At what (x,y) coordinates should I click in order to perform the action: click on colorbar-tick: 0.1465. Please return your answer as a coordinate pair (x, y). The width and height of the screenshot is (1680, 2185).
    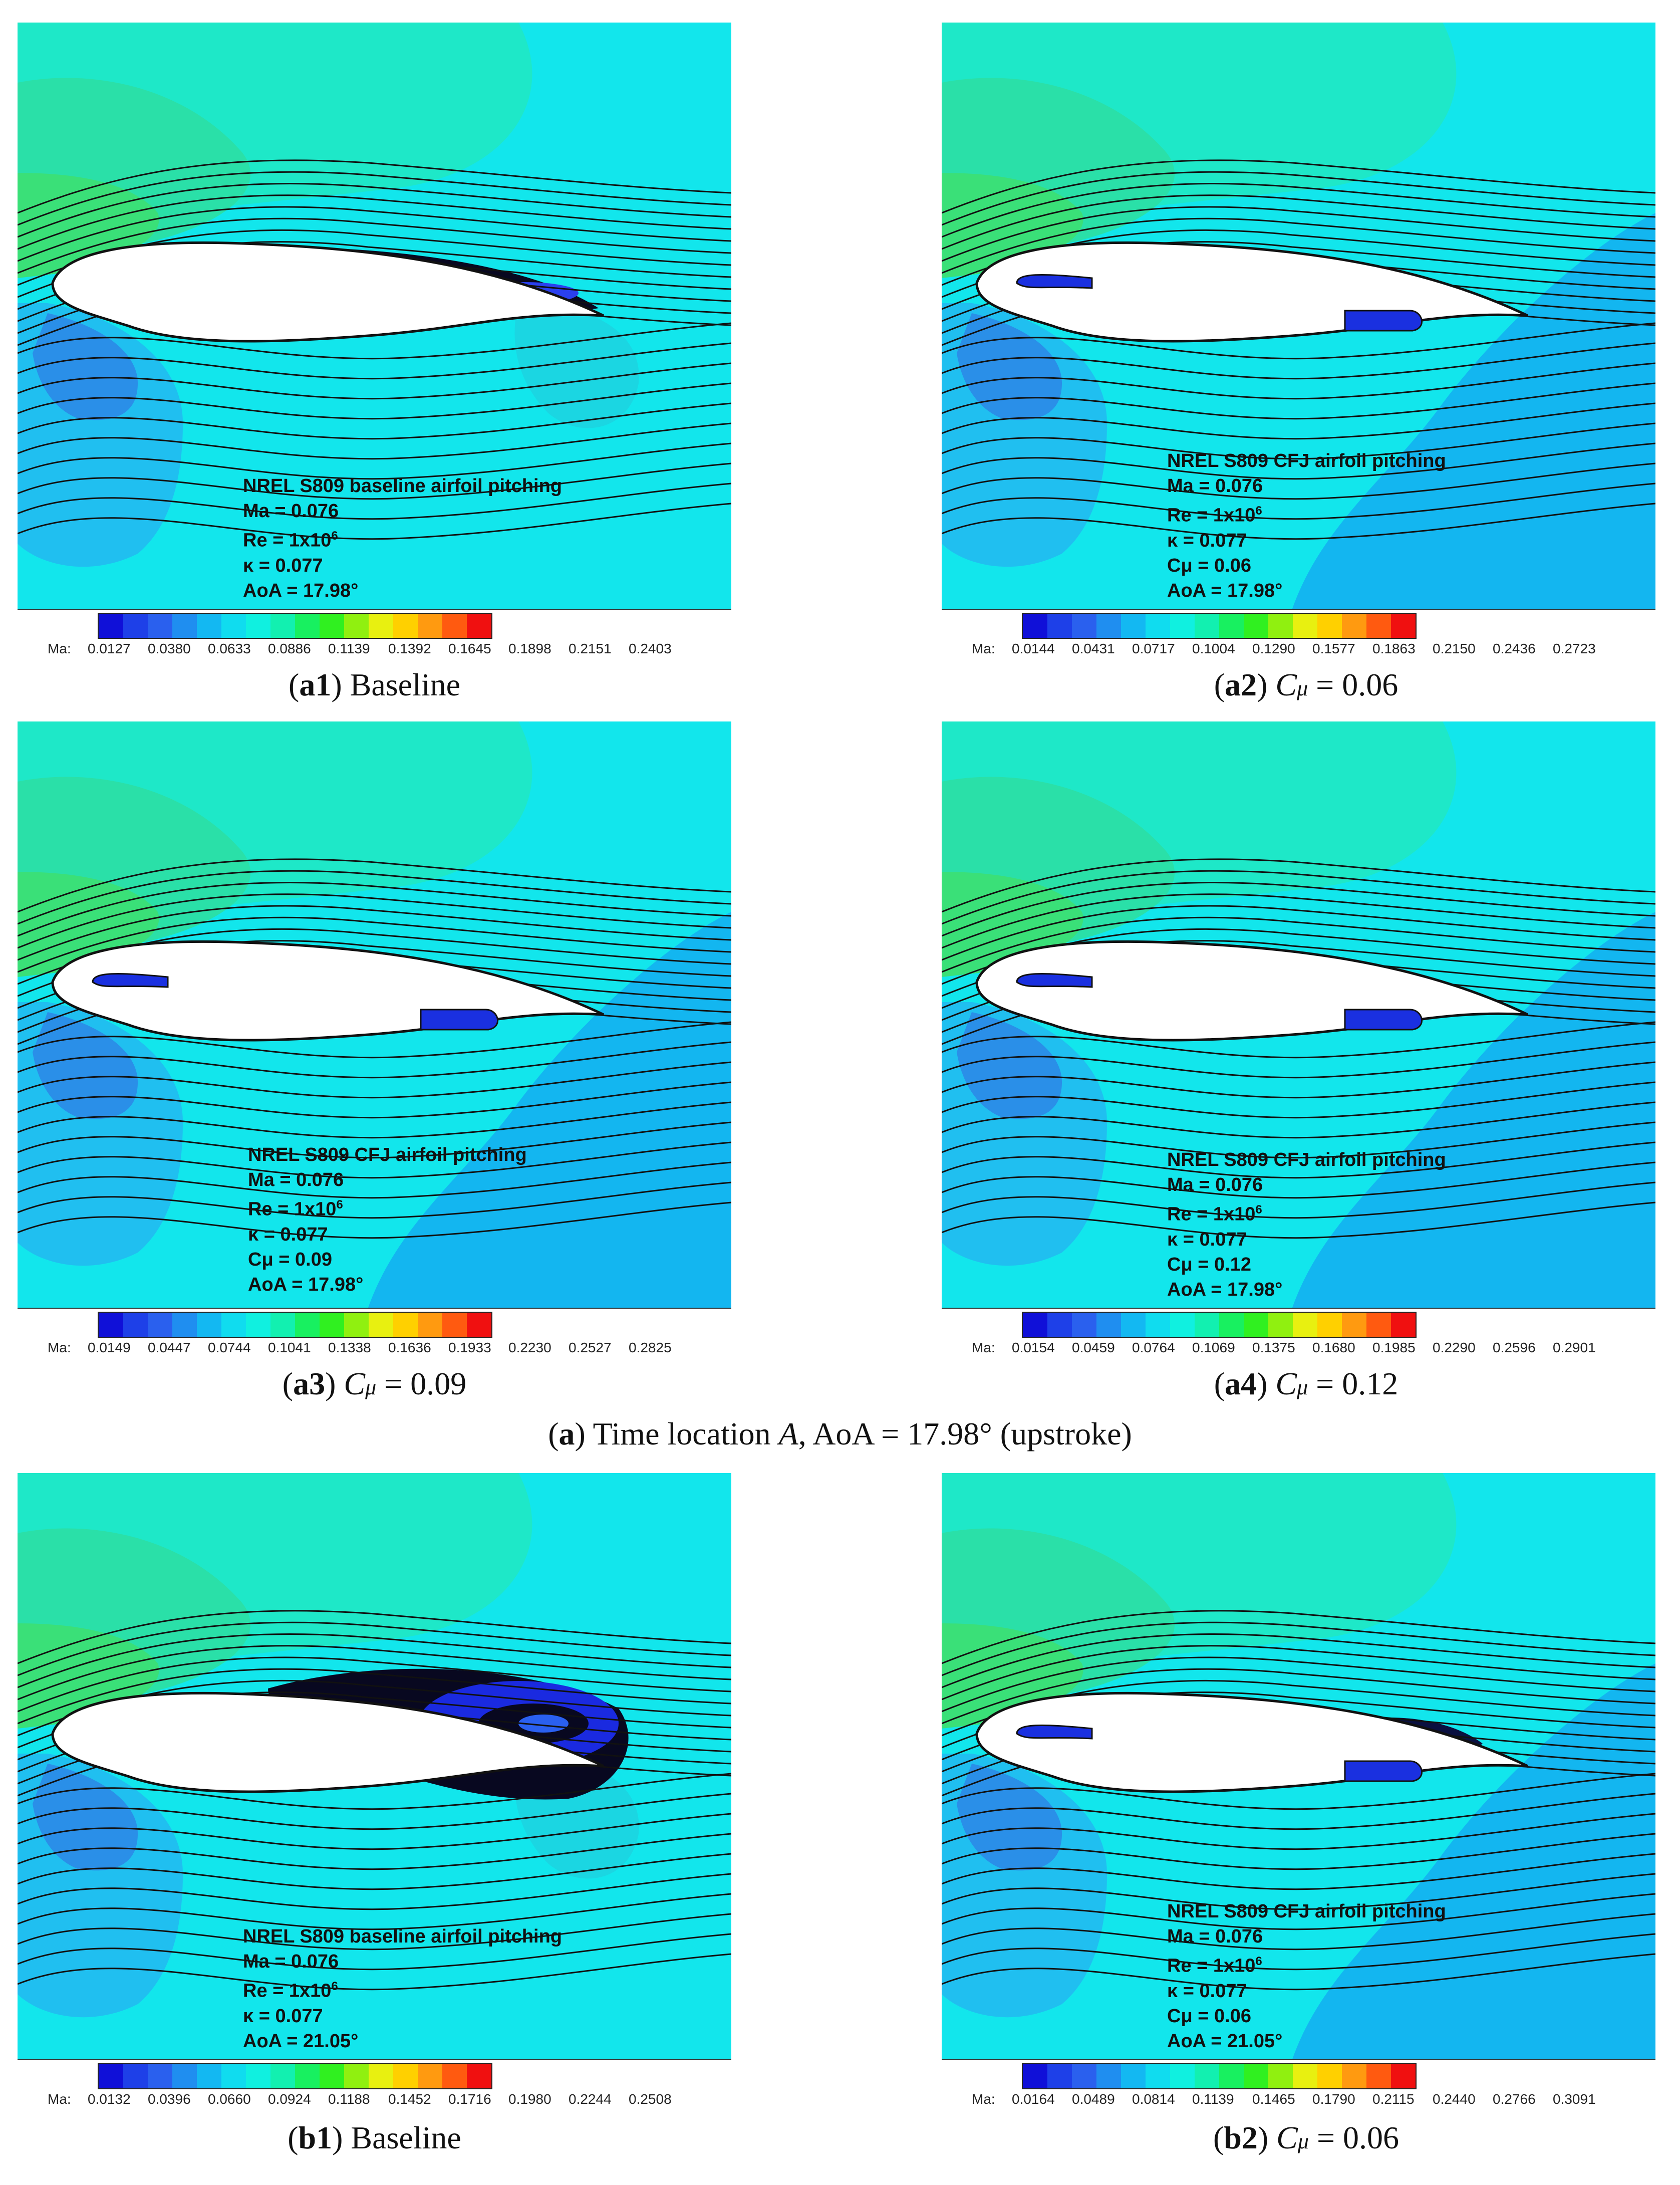
    Looking at the image, I should click on (1273, 2099).